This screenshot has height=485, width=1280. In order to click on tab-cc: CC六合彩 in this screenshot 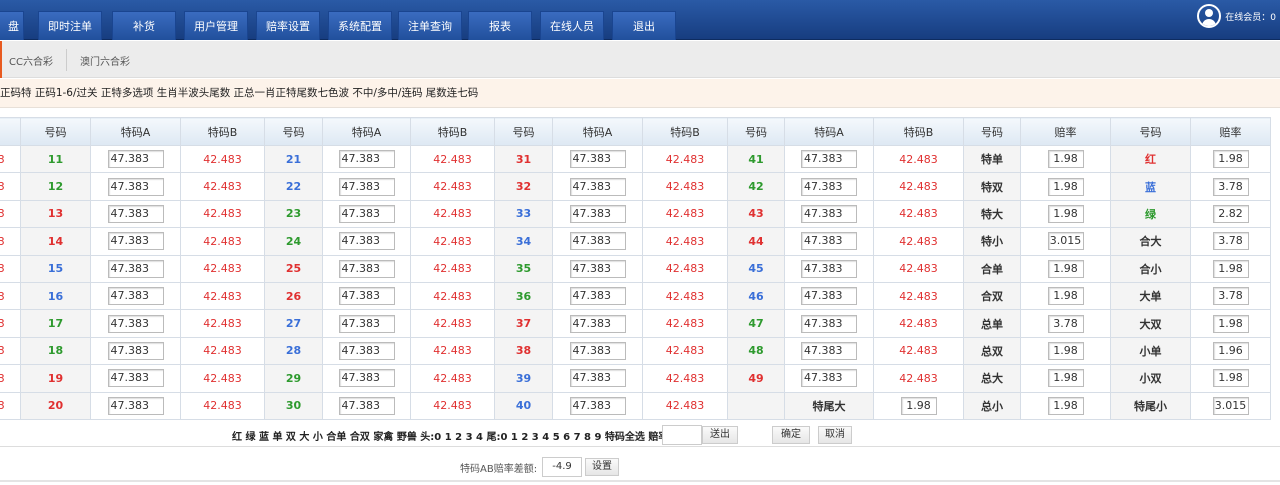, I will do `click(31, 62)`.